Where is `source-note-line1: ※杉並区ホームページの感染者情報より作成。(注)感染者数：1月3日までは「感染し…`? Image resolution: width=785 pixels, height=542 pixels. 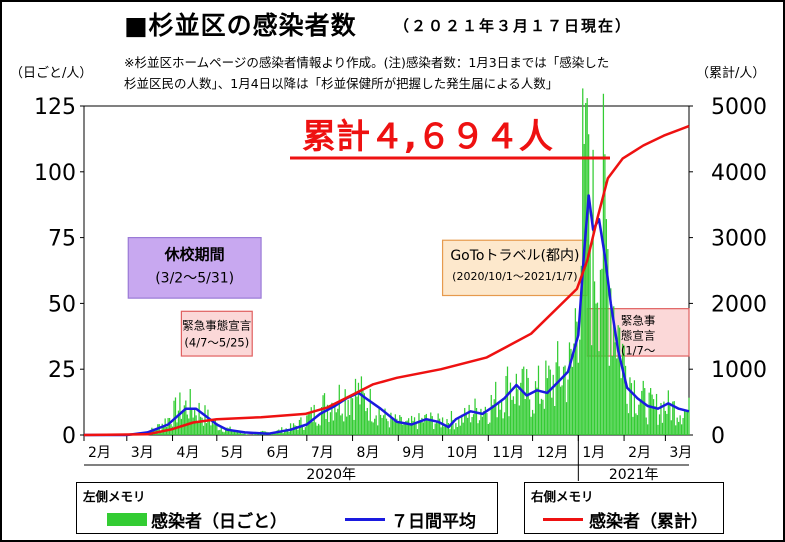 source-note-line1: ※杉並区ホームページの感染者情報より作成。(注)感染者数：1月3日までは「感染し… is located at coordinates (367, 62).